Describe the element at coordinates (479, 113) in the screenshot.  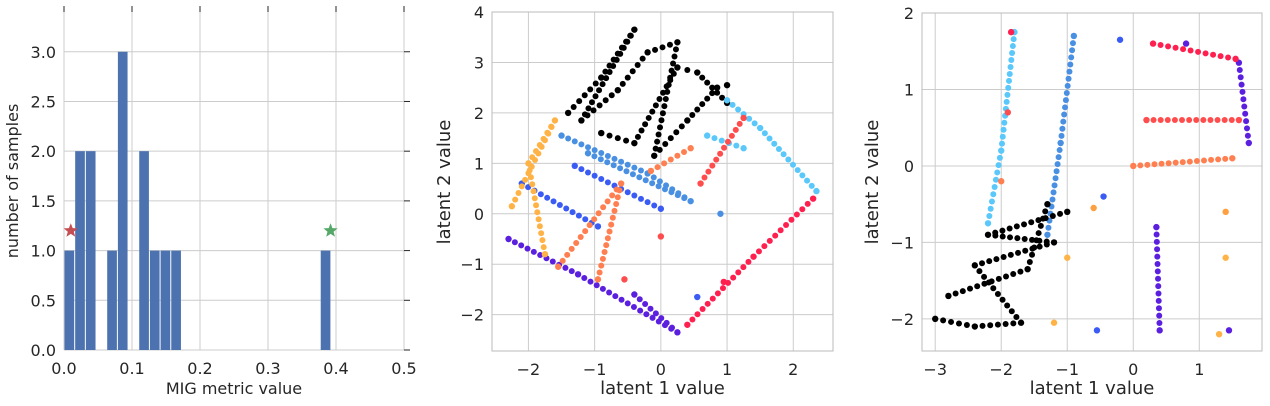
I see `y-tick-label: 2` at that location.